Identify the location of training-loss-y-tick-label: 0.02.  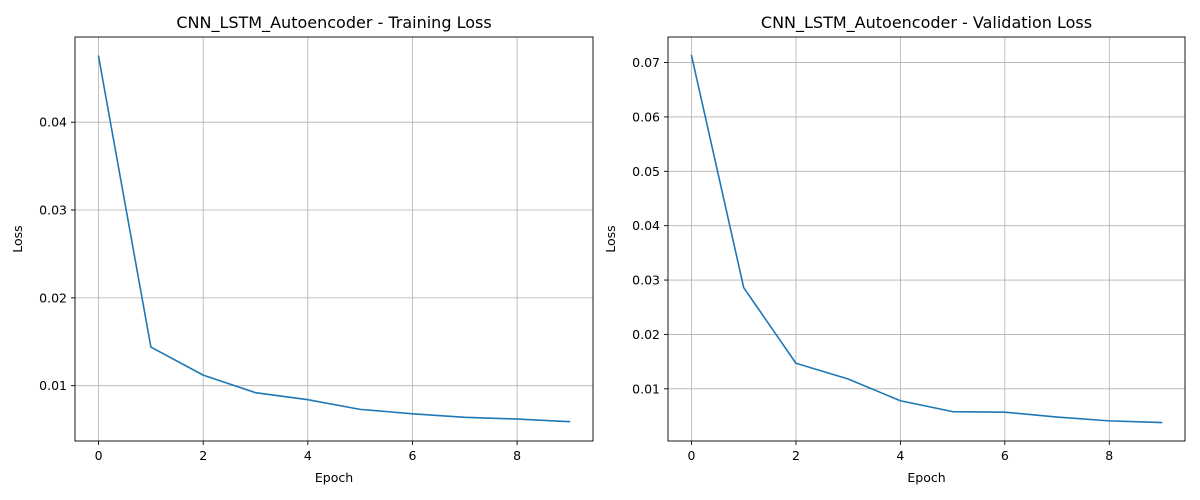
(53, 297).